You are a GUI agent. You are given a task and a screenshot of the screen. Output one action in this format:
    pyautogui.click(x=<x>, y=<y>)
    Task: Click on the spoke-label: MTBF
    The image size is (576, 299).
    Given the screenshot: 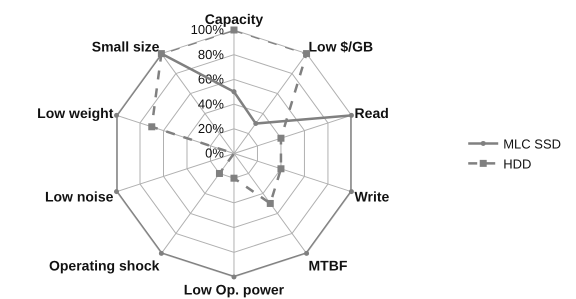 What is the action you would take?
    pyautogui.click(x=328, y=265)
    